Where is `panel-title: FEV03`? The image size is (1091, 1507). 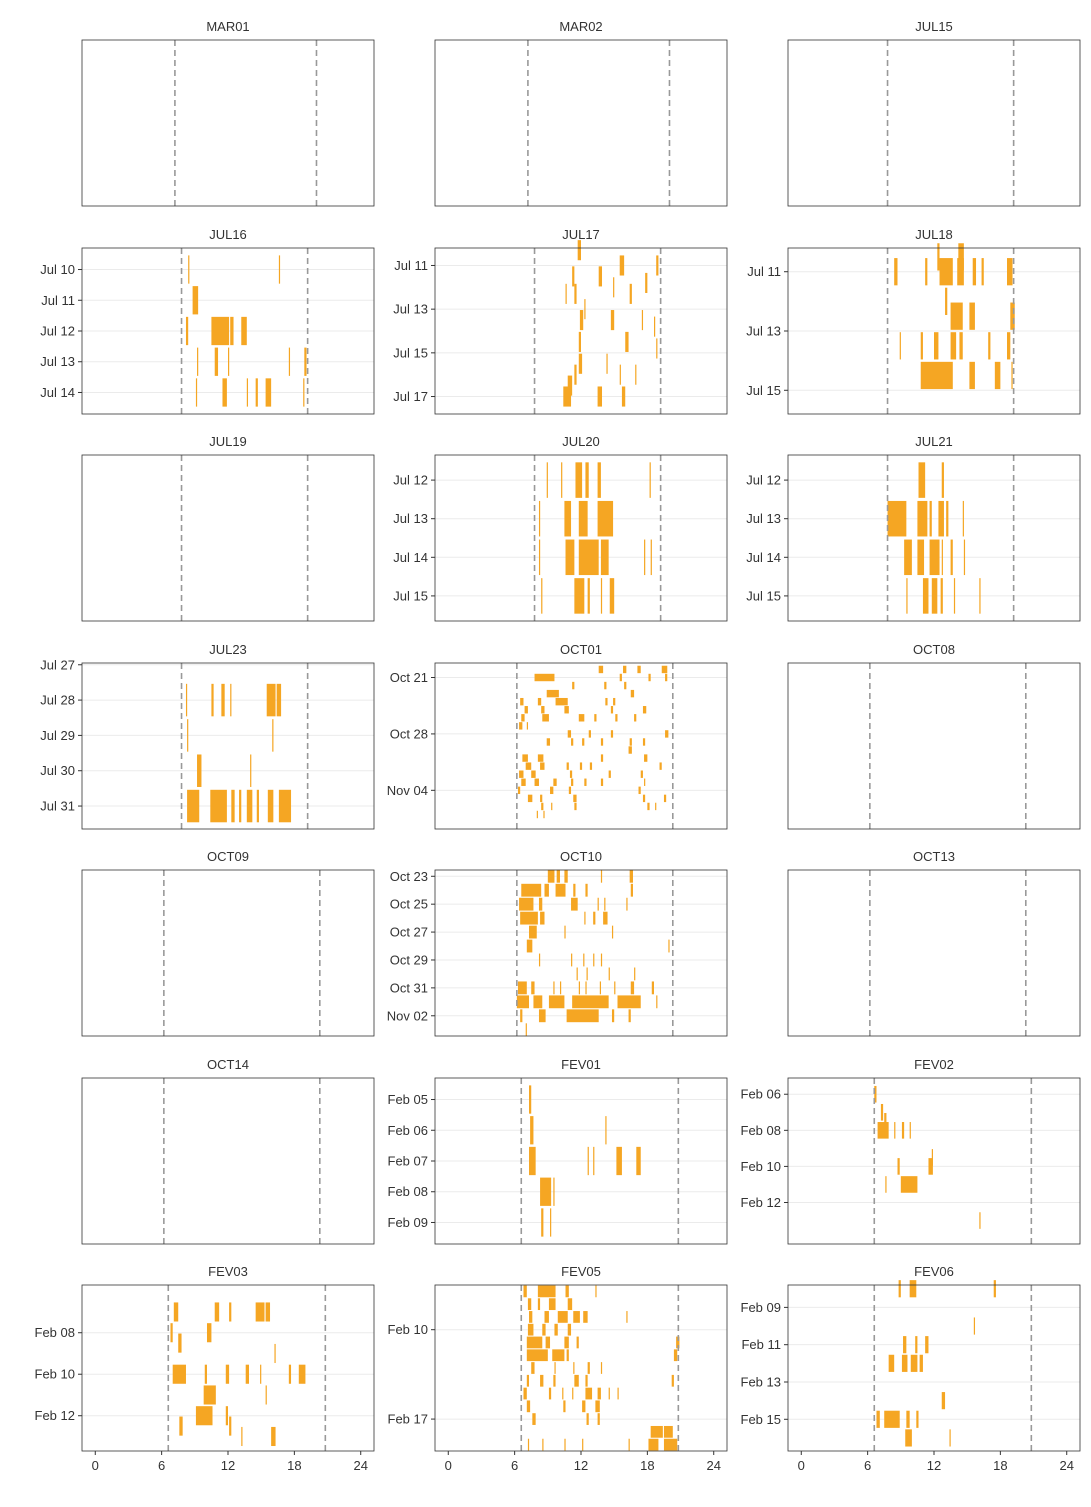 panel-title: FEV03 is located at coordinates (228, 1271).